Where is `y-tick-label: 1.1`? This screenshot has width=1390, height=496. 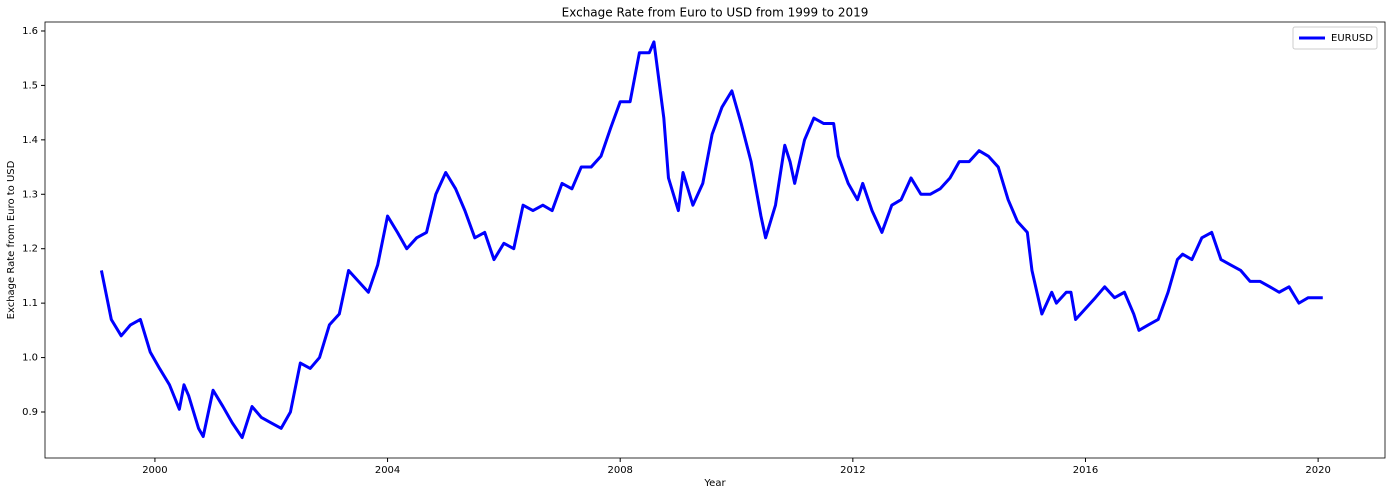 y-tick-label: 1.1 is located at coordinates (30, 303).